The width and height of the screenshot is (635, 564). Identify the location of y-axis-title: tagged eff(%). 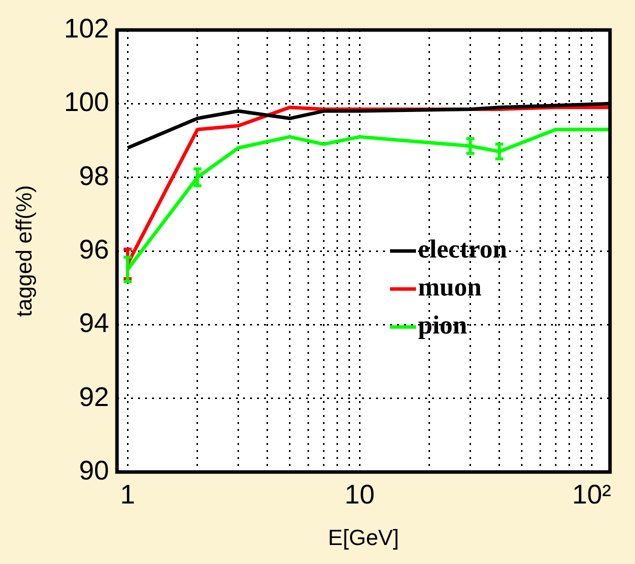
(23, 251).